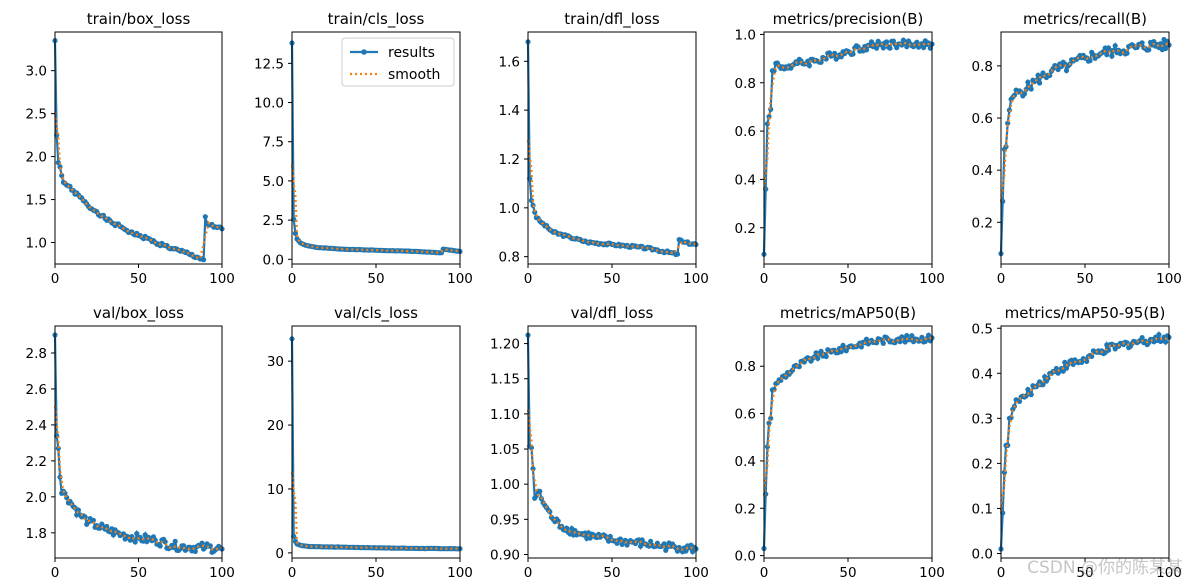  I want to click on legend-results-label: results, so click(411, 53).